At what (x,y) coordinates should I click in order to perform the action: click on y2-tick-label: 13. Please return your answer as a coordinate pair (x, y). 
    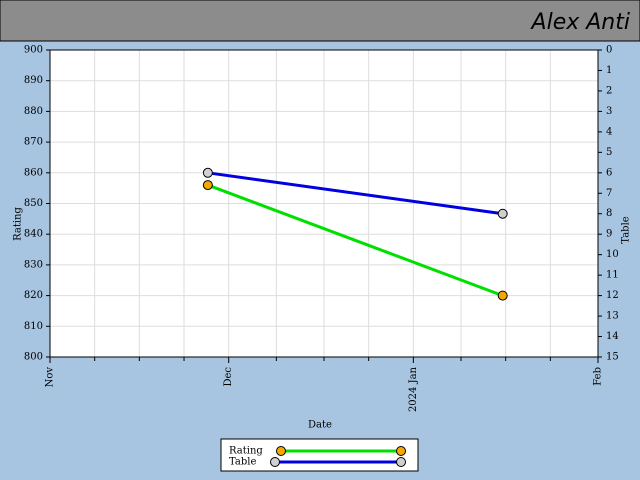
    Looking at the image, I should click on (612, 316).